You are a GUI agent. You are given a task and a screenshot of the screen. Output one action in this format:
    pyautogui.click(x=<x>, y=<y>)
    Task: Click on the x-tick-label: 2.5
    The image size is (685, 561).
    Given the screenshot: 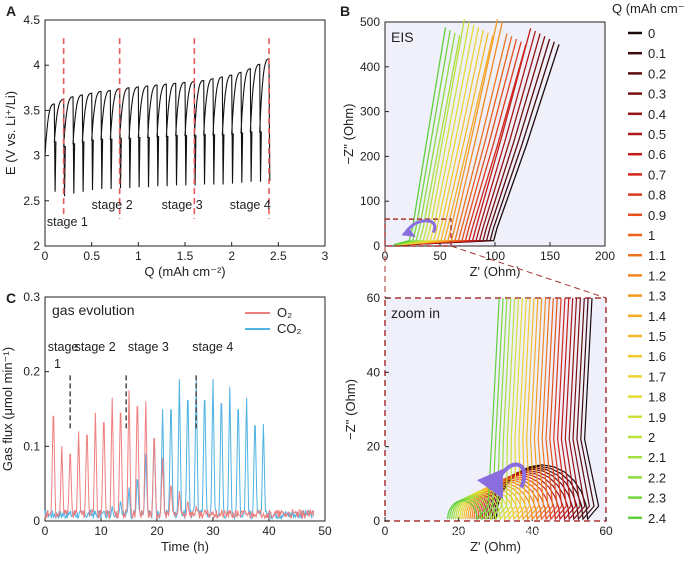 What is the action you would take?
    pyautogui.click(x=278, y=256)
    